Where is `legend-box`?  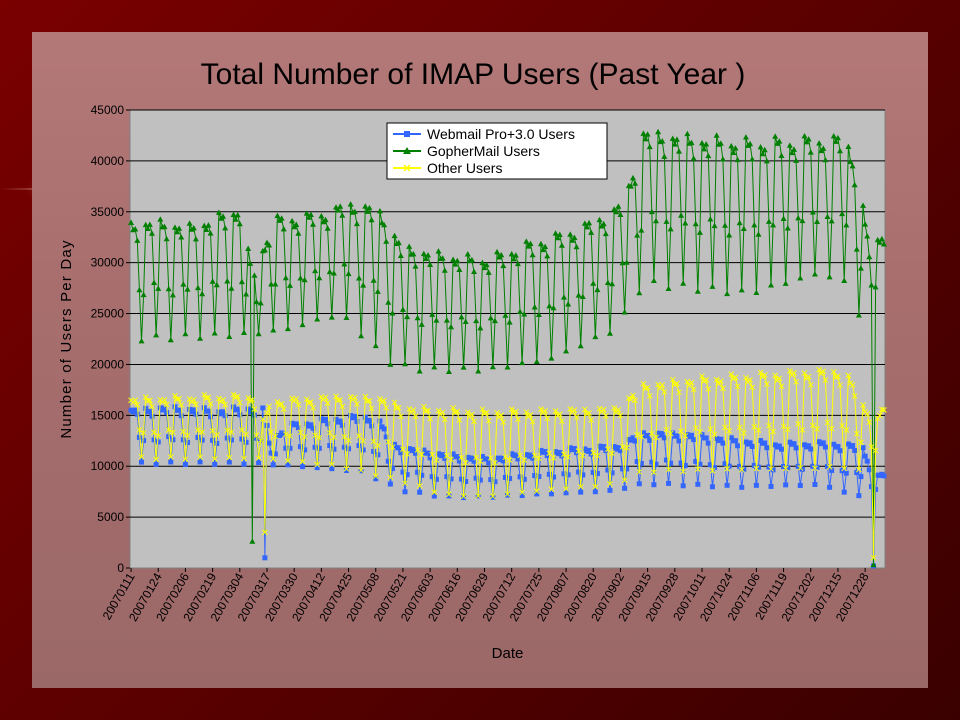
legend-box is located at coordinates (497, 151).